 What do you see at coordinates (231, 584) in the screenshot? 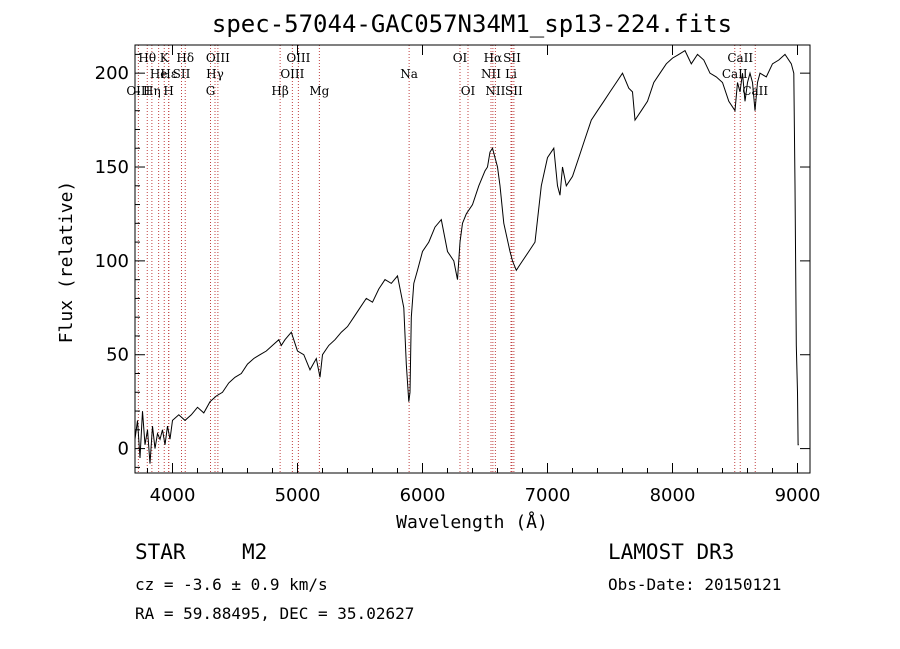
I see `redshift-velocity: cz = -3.6 ± 0.9 km/s` at bounding box center [231, 584].